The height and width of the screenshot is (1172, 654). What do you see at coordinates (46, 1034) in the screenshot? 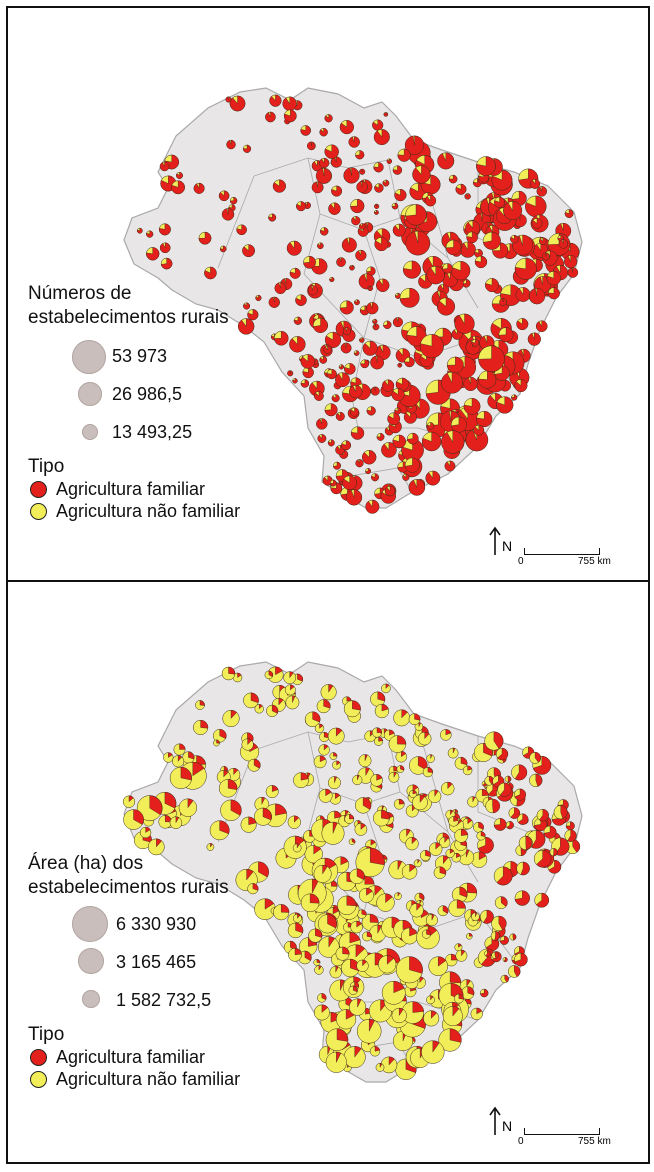
I see `tipo-title: Tipo` at bounding box center [46, 1034].